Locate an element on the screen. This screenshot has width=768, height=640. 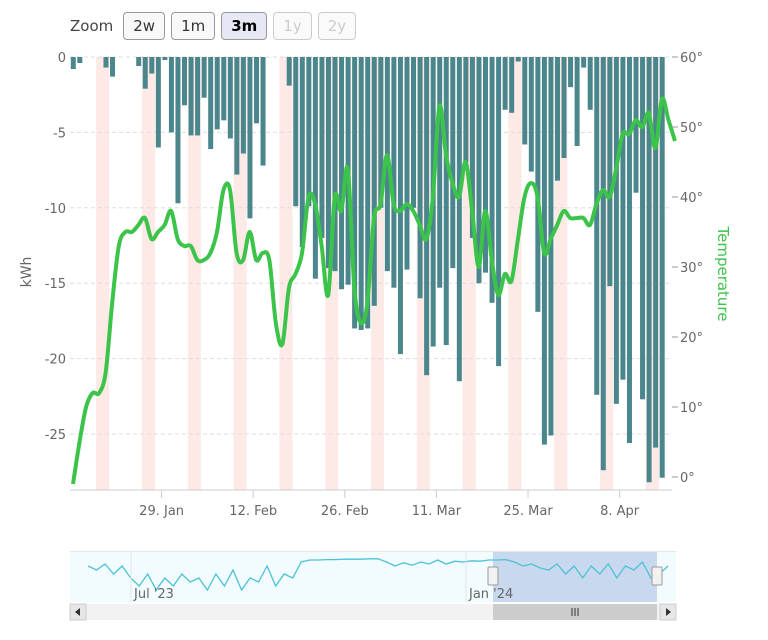
navigator-selected-range is located at coordinates (575, 577).